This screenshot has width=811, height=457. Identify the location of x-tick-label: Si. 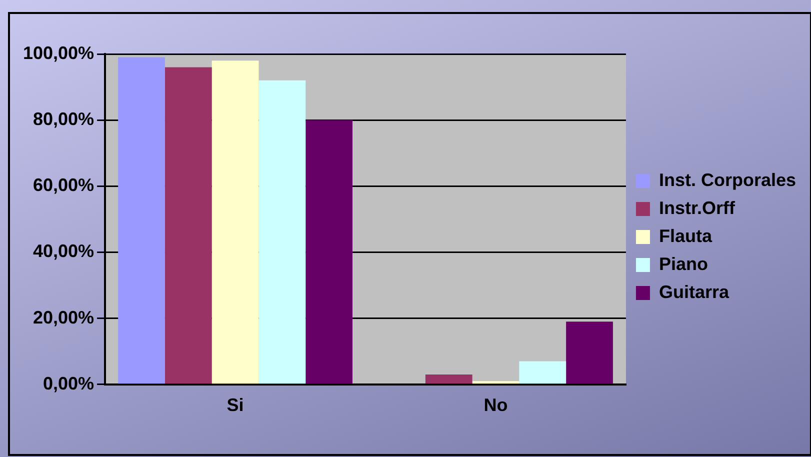
(235, 405).